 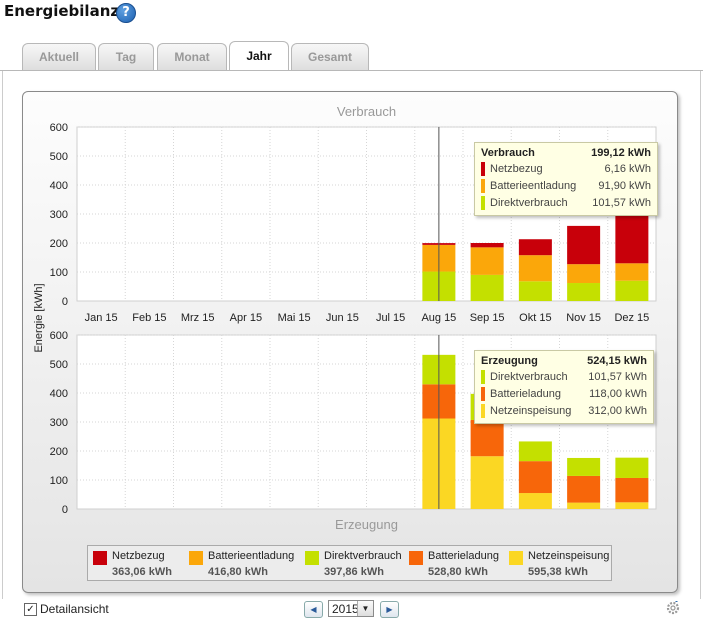 I want to click on tab-divider, so click(x=351, y=70).